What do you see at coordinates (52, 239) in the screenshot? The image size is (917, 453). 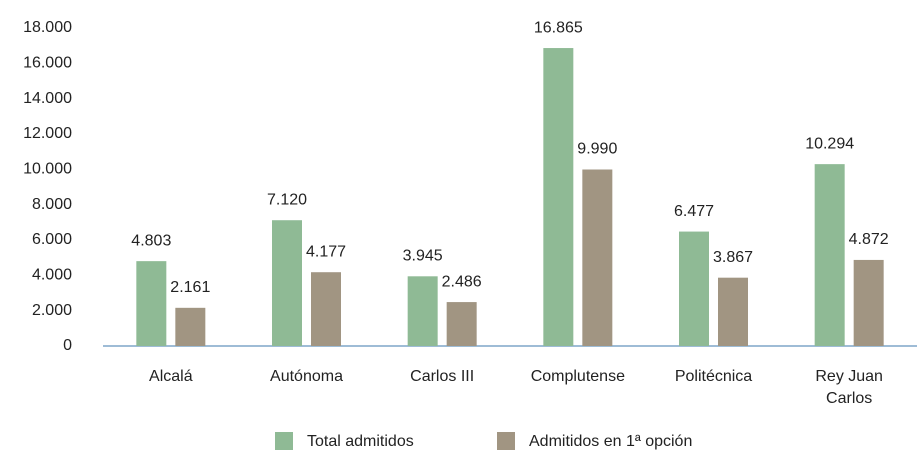 I see `y-tick-label: 6.000` at bounding box center [52, 239].